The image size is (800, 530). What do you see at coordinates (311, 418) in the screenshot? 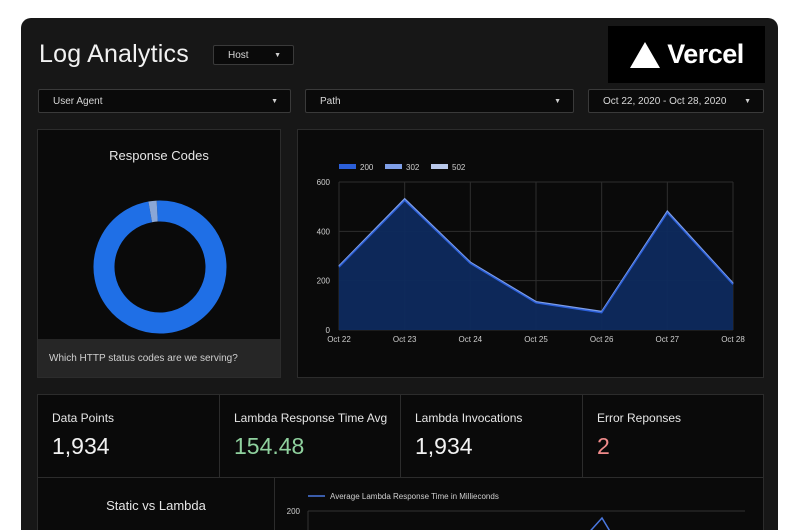
I see `metric-label: Lambda Response Time Avg` at bounding box center [311, 418].